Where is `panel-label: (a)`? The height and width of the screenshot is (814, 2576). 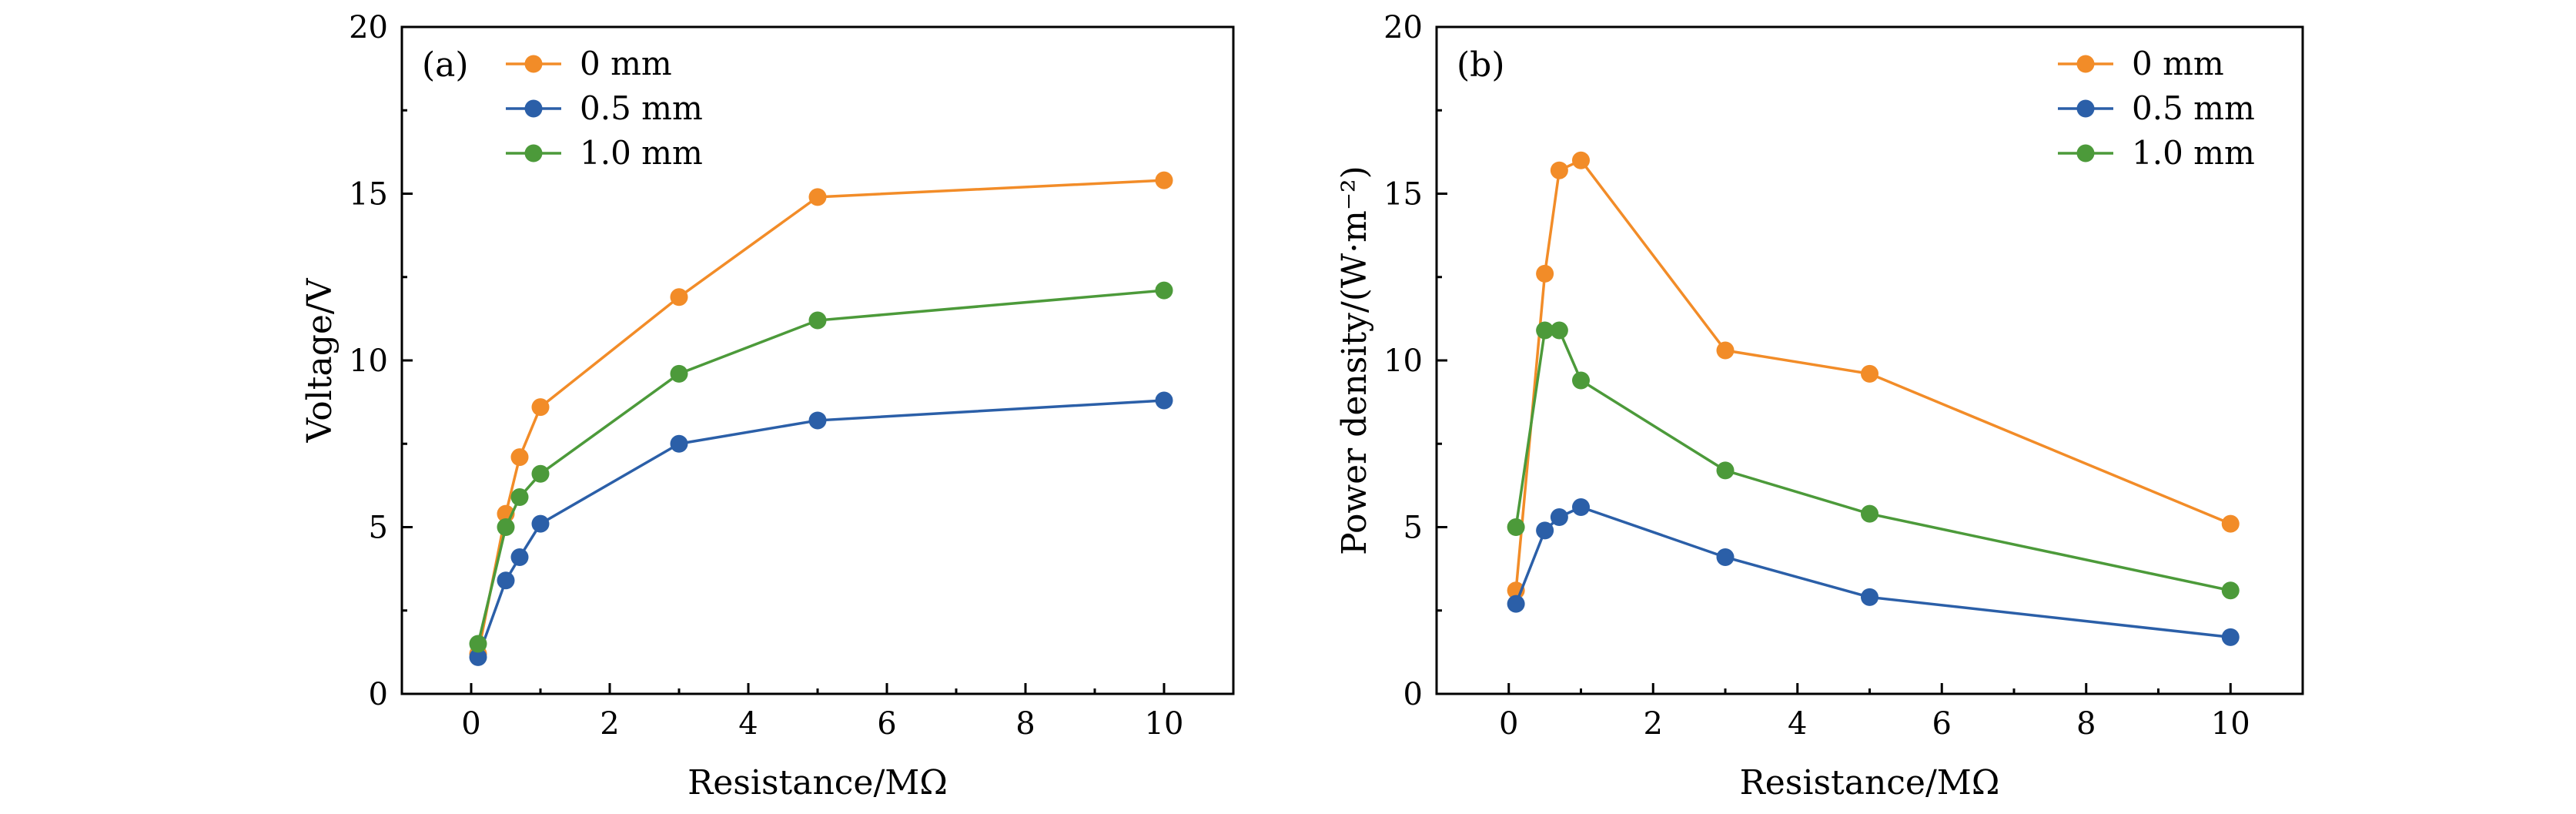 panel-label: (a) is located at coordinates (446, 65).